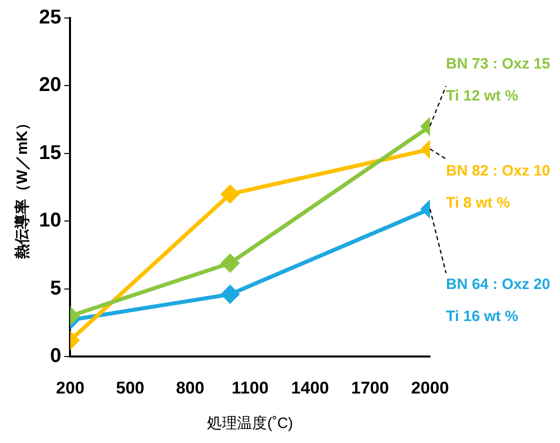  I want to click on y-axis-title: 熱伝導率（W／mK）, so click(22, 188).